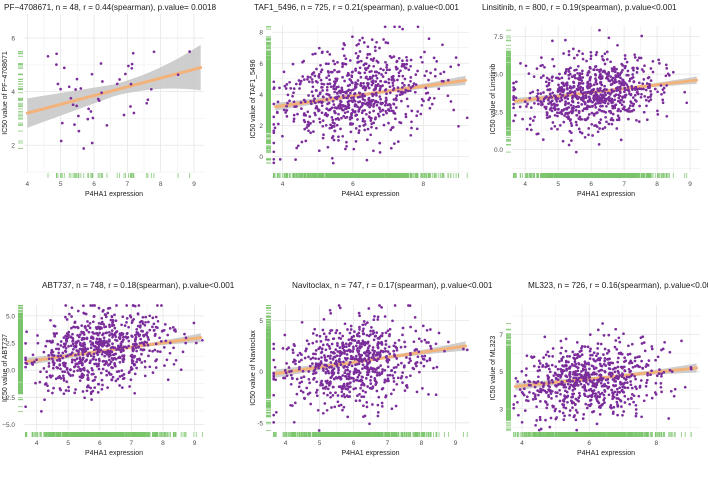 The image size is (708, 477). I want to click on x-tick-label: 6, so click(353, 184).